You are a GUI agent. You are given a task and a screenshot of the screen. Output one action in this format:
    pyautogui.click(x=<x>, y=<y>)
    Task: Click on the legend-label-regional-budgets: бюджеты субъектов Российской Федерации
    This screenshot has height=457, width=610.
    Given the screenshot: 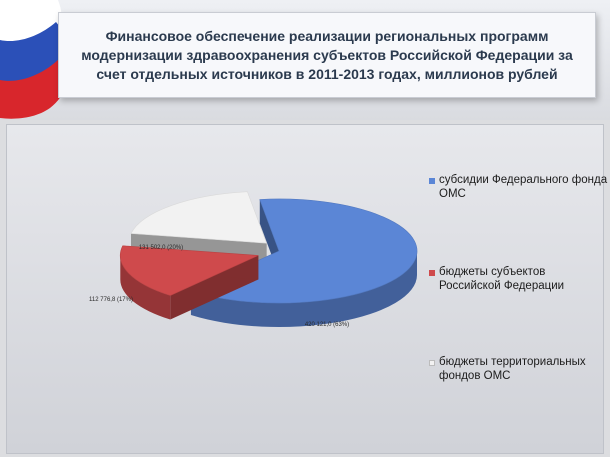 What is the action you would take?
    pyautogui.click(x=502, y=279)
    